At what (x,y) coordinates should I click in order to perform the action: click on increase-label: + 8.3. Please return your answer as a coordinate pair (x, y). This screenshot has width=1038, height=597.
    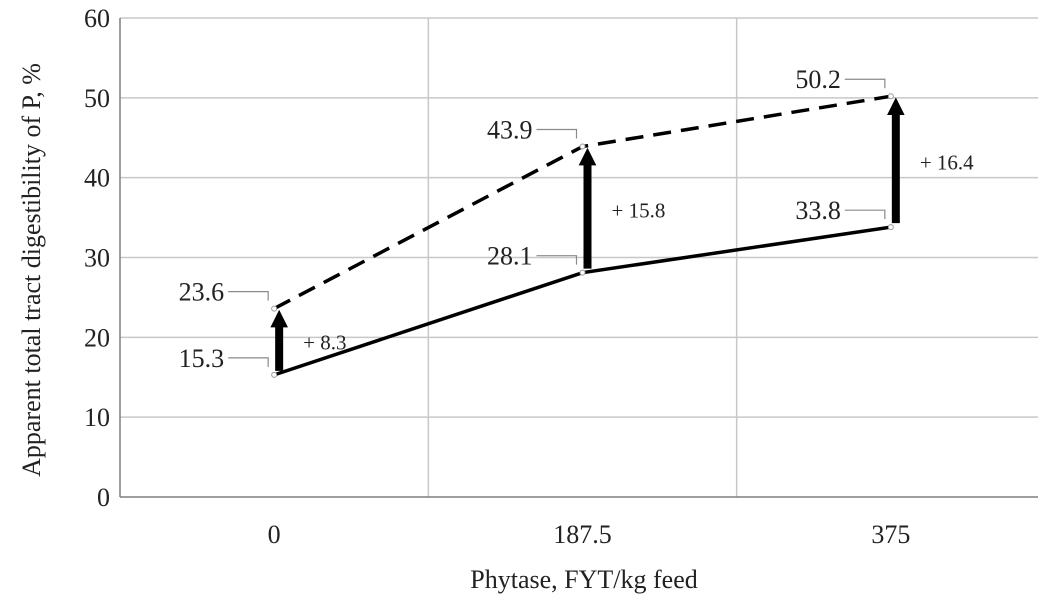
    Looking at the image, I should click on (324, 343).